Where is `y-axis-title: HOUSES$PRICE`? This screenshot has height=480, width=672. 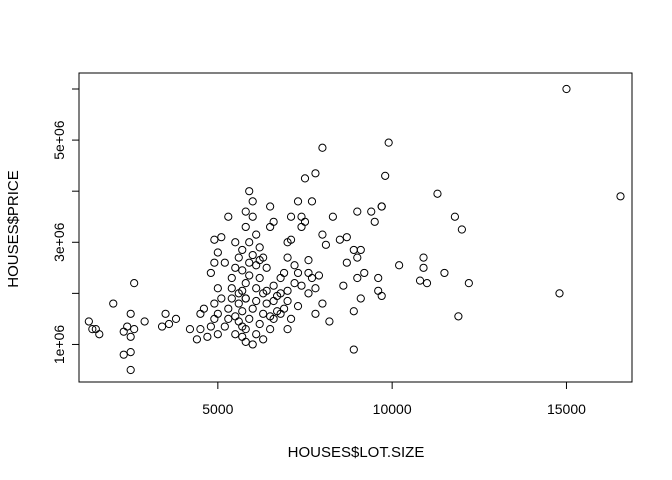 y-axis-title: HOUSES$PRICE is located at coordinates (13, 229).